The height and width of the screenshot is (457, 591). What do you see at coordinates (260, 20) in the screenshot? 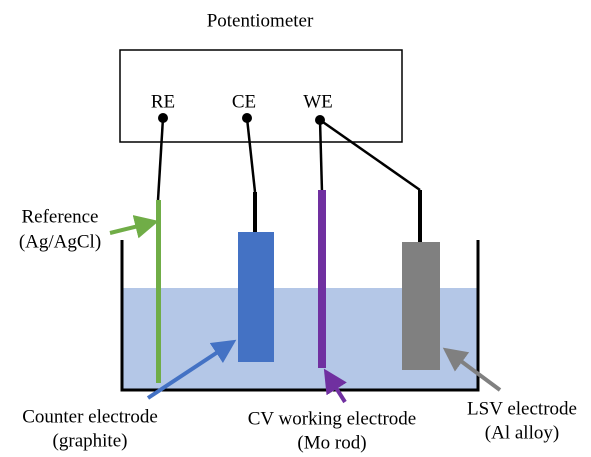
I see `title: Potentiometer` at bounding box center [260, 20].